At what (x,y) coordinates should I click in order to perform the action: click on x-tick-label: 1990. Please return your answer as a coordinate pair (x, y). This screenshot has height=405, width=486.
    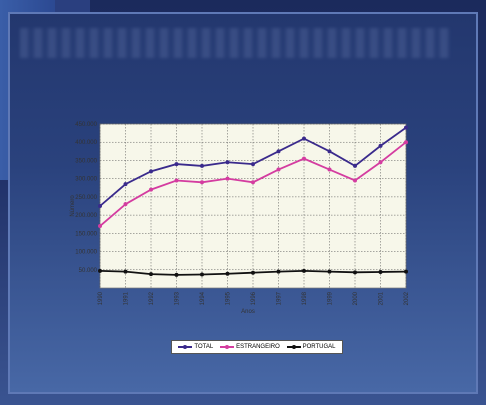
    Looking at the image, I should click on (101, 298).